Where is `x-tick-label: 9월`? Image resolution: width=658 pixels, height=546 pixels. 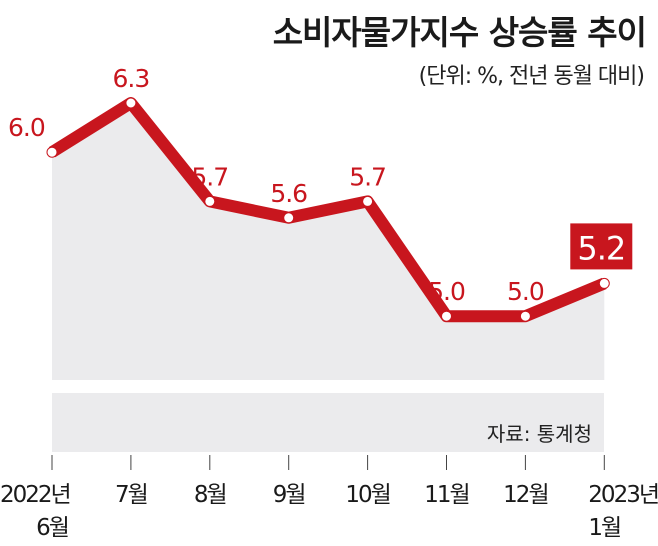
x-tick-label: 9월 is located at coordinates (289, 495).